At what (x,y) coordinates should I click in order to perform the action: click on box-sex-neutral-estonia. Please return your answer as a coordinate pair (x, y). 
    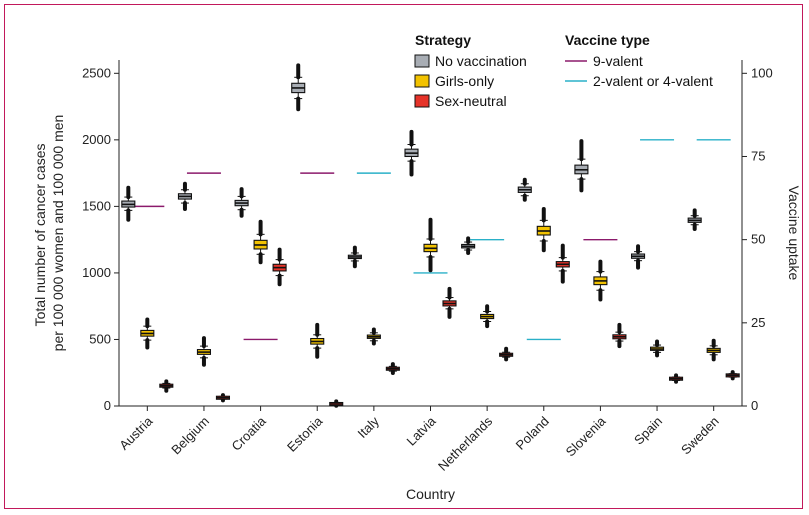
    Looking at the image, I should click on (336, 403).